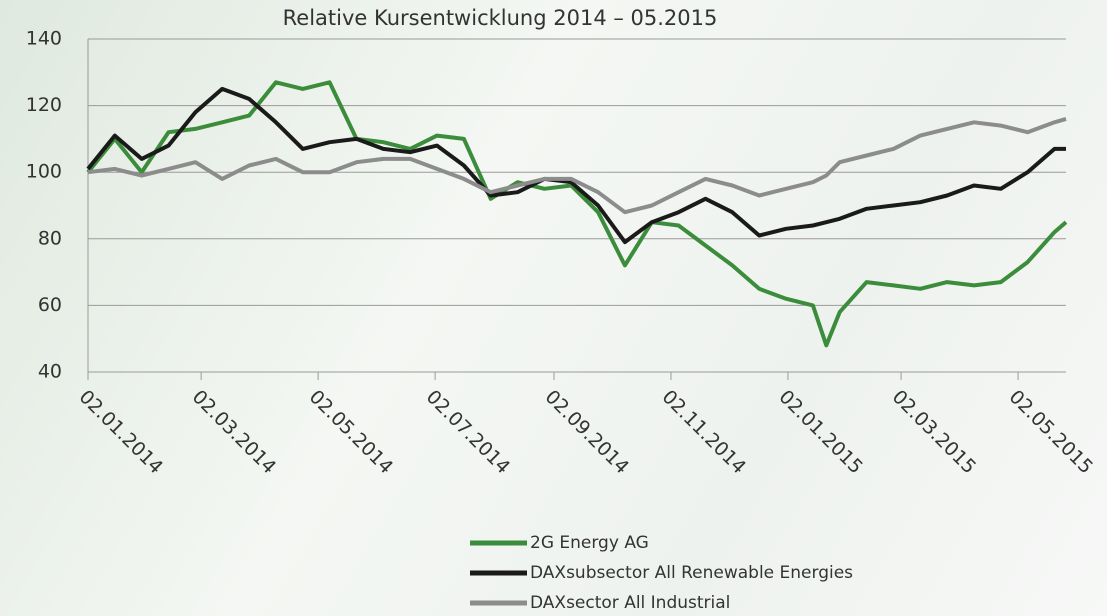  Describe the element at coordinates (630, 603) in the screenshot. I see `legend-label: DAXsector All Industrial` at that location.